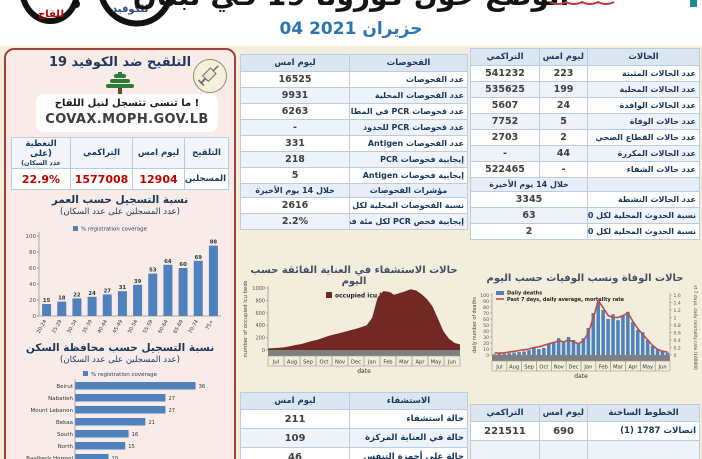 This screenshot has width=702, height=459. What do you see at coordinates (643, 215) in the screenshot?
I see `table-cell: نسبة الحدوث المحلية لكل 100000` at bounding box center [643, 215].